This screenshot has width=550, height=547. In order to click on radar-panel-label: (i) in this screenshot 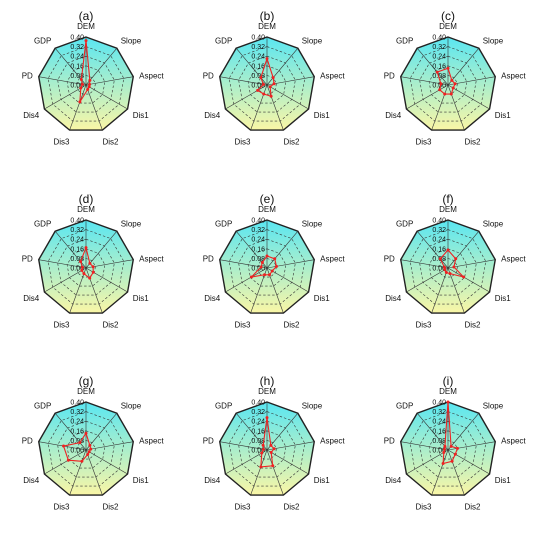, I will do `click(448, 381)`.